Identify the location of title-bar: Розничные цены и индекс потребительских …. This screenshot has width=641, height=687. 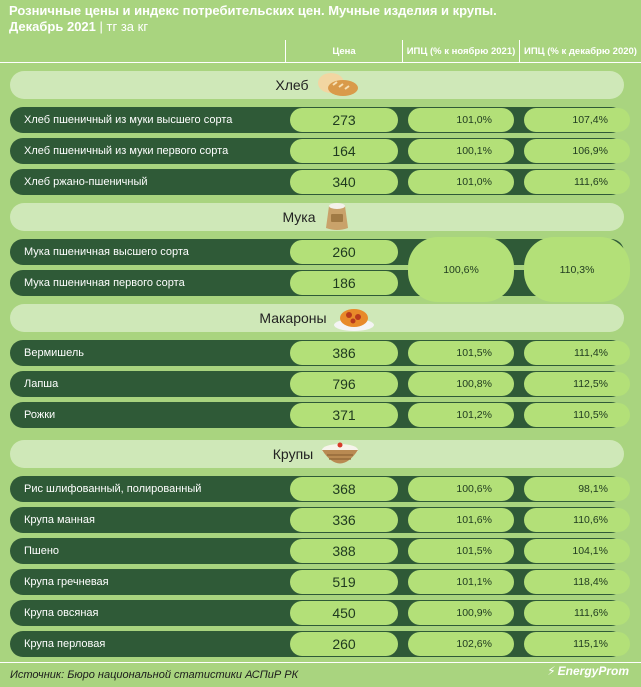
(320, 19).